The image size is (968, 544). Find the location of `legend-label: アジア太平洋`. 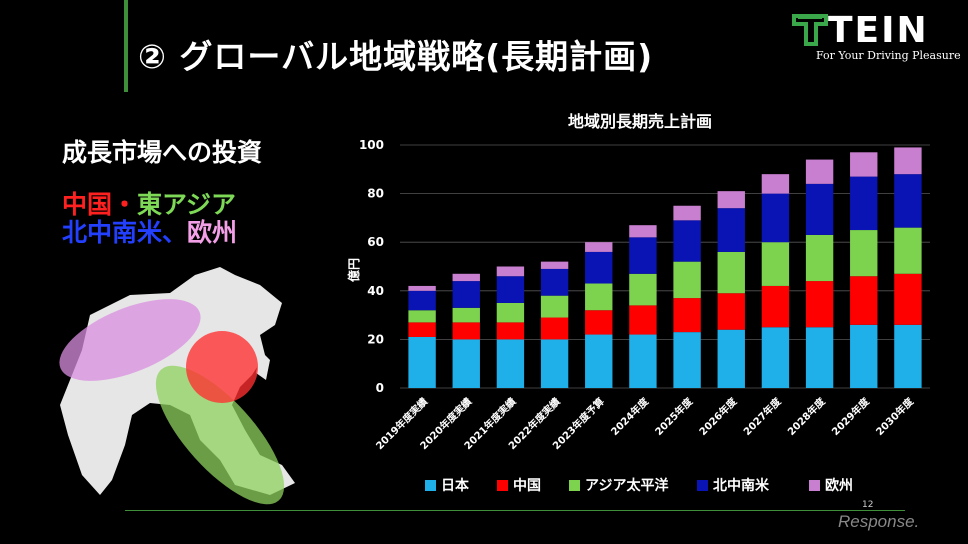

legend-label: アジア太平洋 is located at coordinates (626, 485).